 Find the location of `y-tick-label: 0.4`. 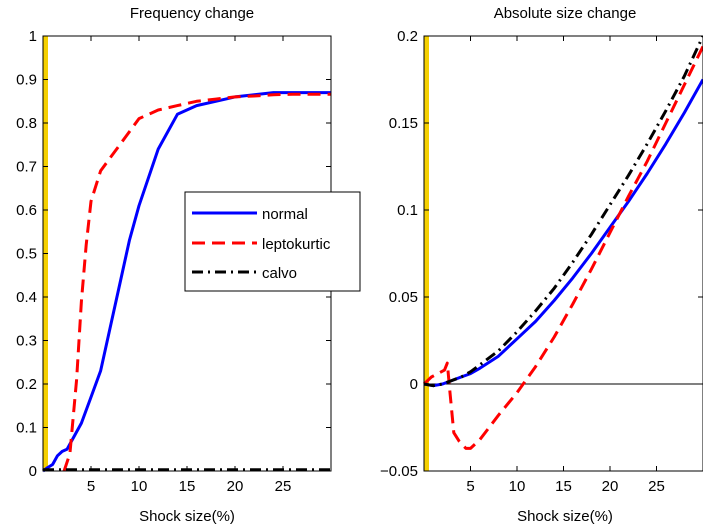

y-tick-label: 0.4 is located at coordinates (26, 297).